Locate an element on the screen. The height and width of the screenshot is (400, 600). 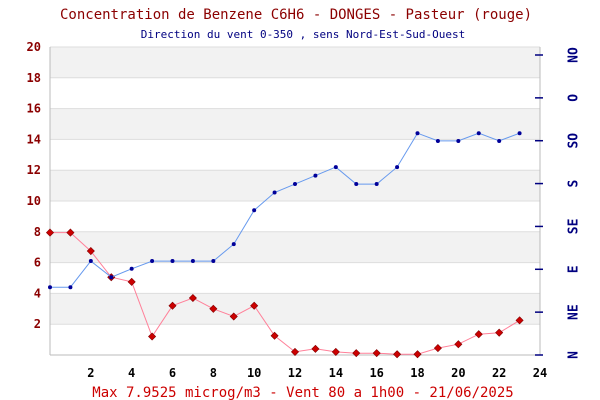
y-tick-label: 18 is located at coordinates (34, 78).